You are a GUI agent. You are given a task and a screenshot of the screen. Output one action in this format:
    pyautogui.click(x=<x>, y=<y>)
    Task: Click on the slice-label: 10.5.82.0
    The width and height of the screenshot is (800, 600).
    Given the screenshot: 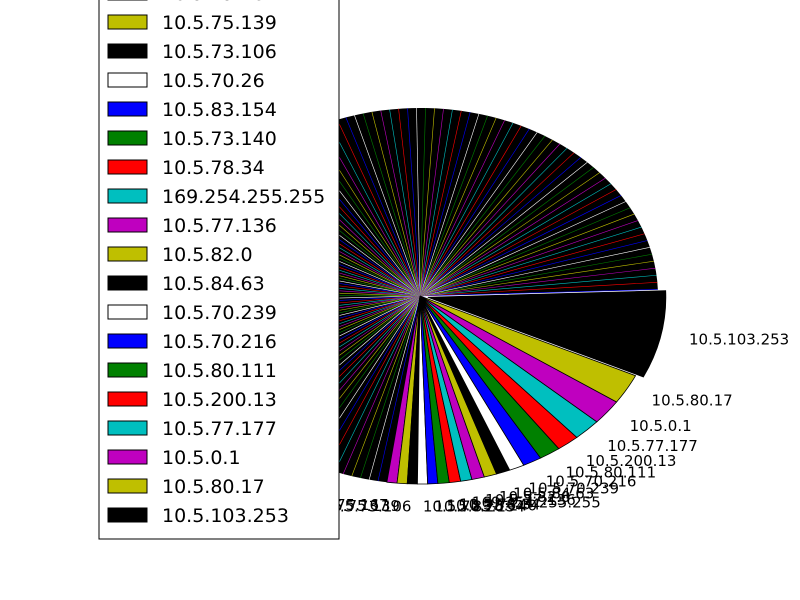 What is the action you would take?
    pyautogui.click(x=535, y=497)
    